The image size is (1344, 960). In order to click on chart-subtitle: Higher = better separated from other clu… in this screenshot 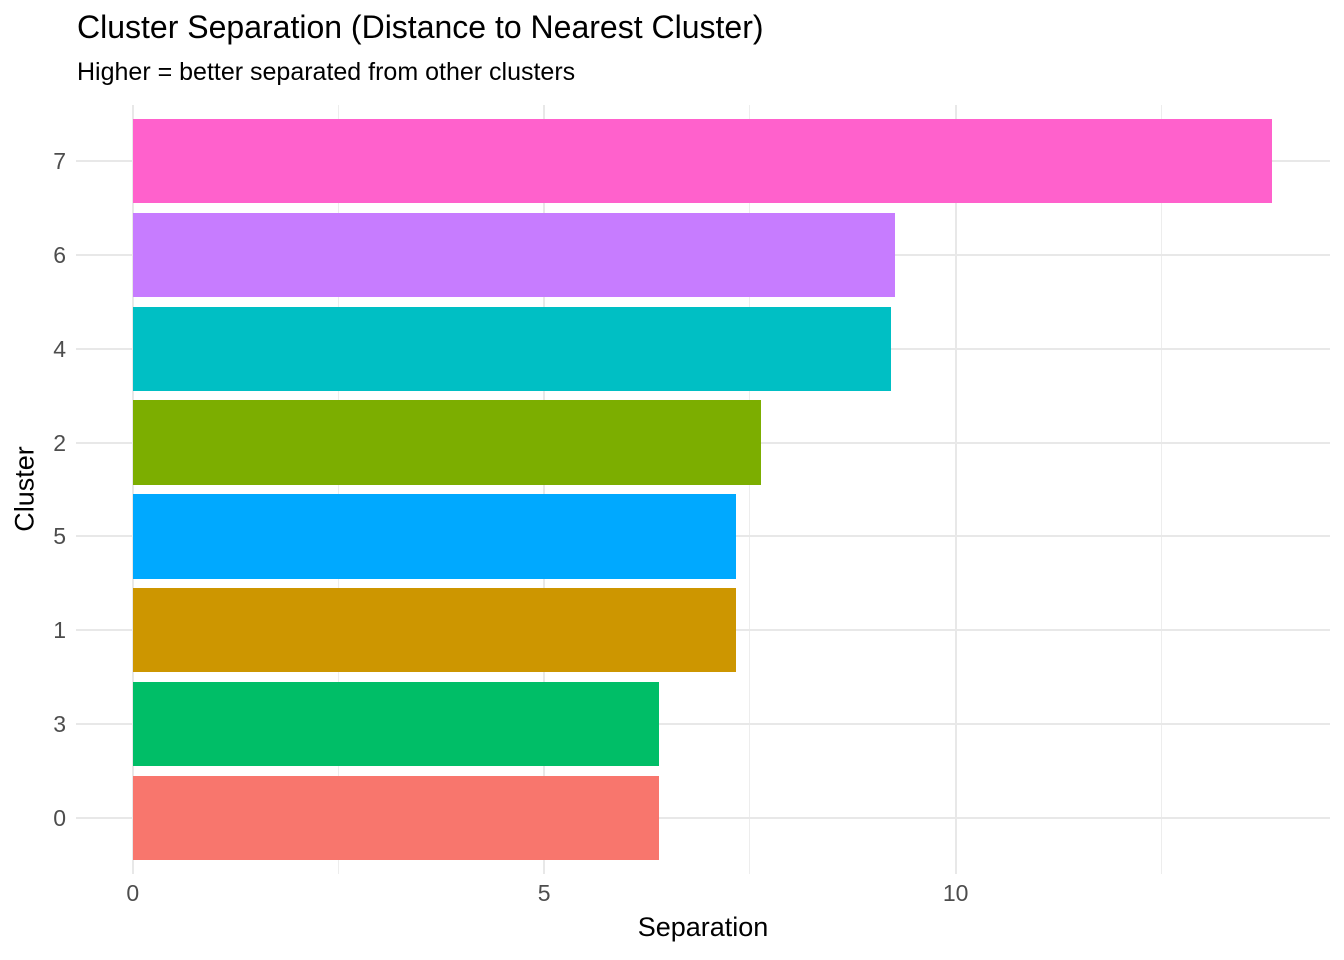, I will do `click(326, 72)`.